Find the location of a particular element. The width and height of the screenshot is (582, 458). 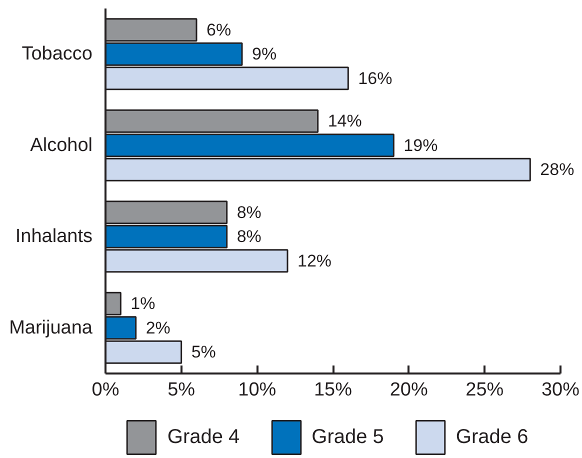

data-label: 16% is located at coordinates (375, 78).